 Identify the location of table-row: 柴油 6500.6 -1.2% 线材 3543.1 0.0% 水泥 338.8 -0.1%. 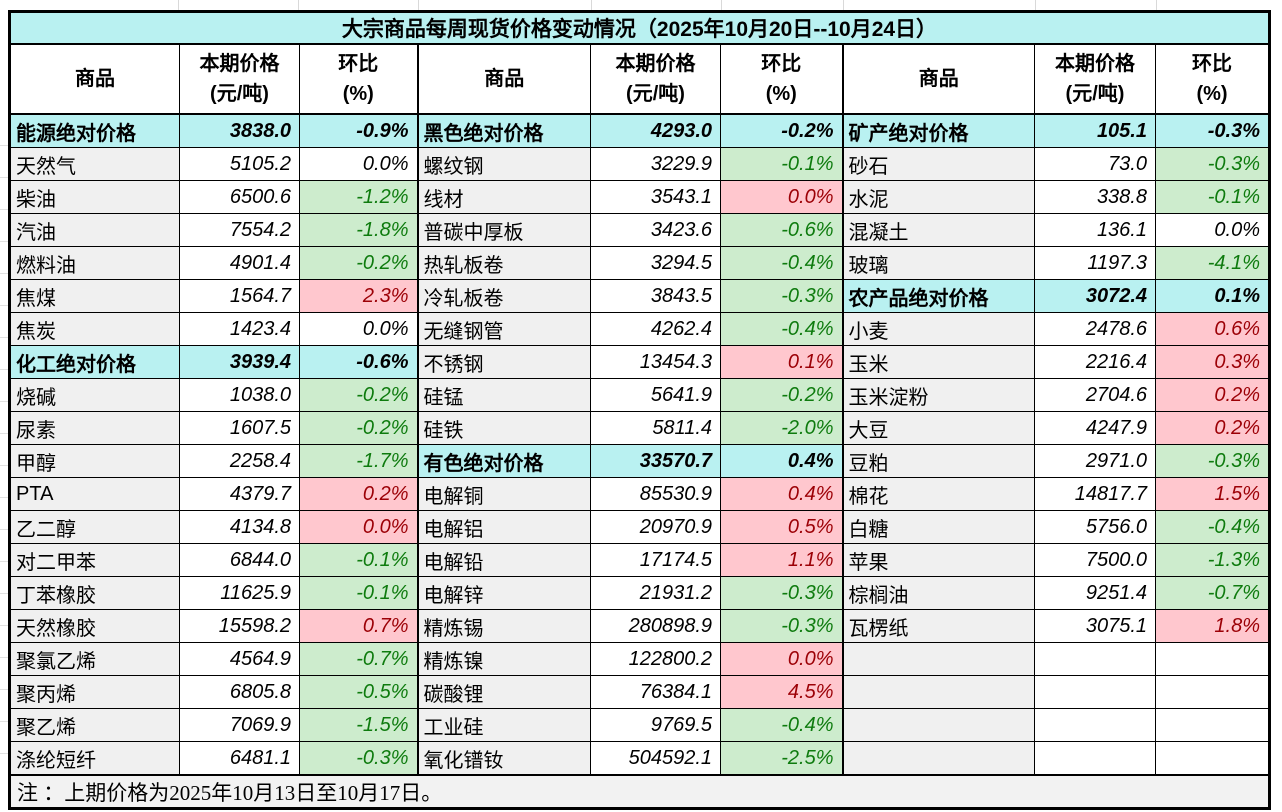
(639, 197).